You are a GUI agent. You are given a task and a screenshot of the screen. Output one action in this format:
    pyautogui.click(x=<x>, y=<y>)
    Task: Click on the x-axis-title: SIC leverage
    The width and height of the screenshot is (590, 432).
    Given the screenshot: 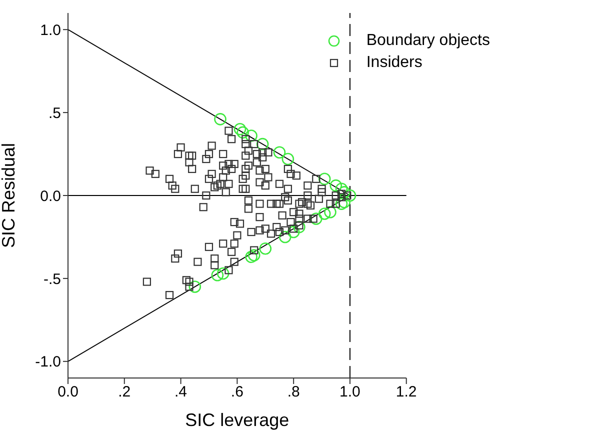 What is the action you would take?
    pyautogui.click(x=237, y=420)
    